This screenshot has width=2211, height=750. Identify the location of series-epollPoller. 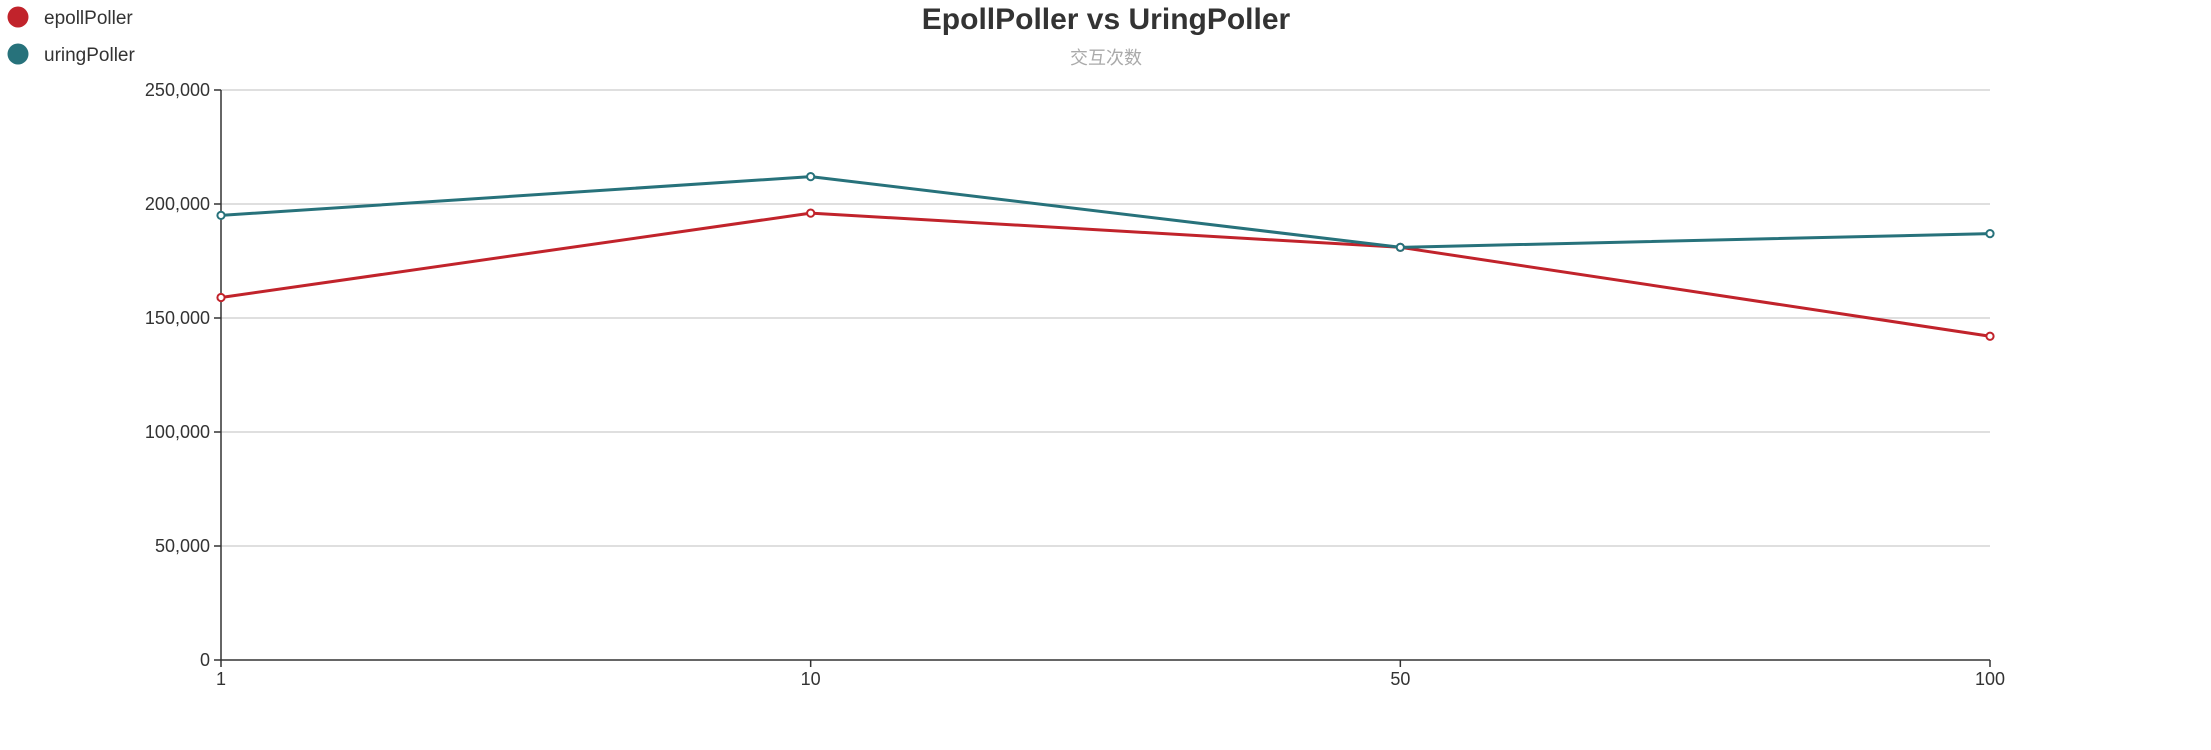
(1105, 274).